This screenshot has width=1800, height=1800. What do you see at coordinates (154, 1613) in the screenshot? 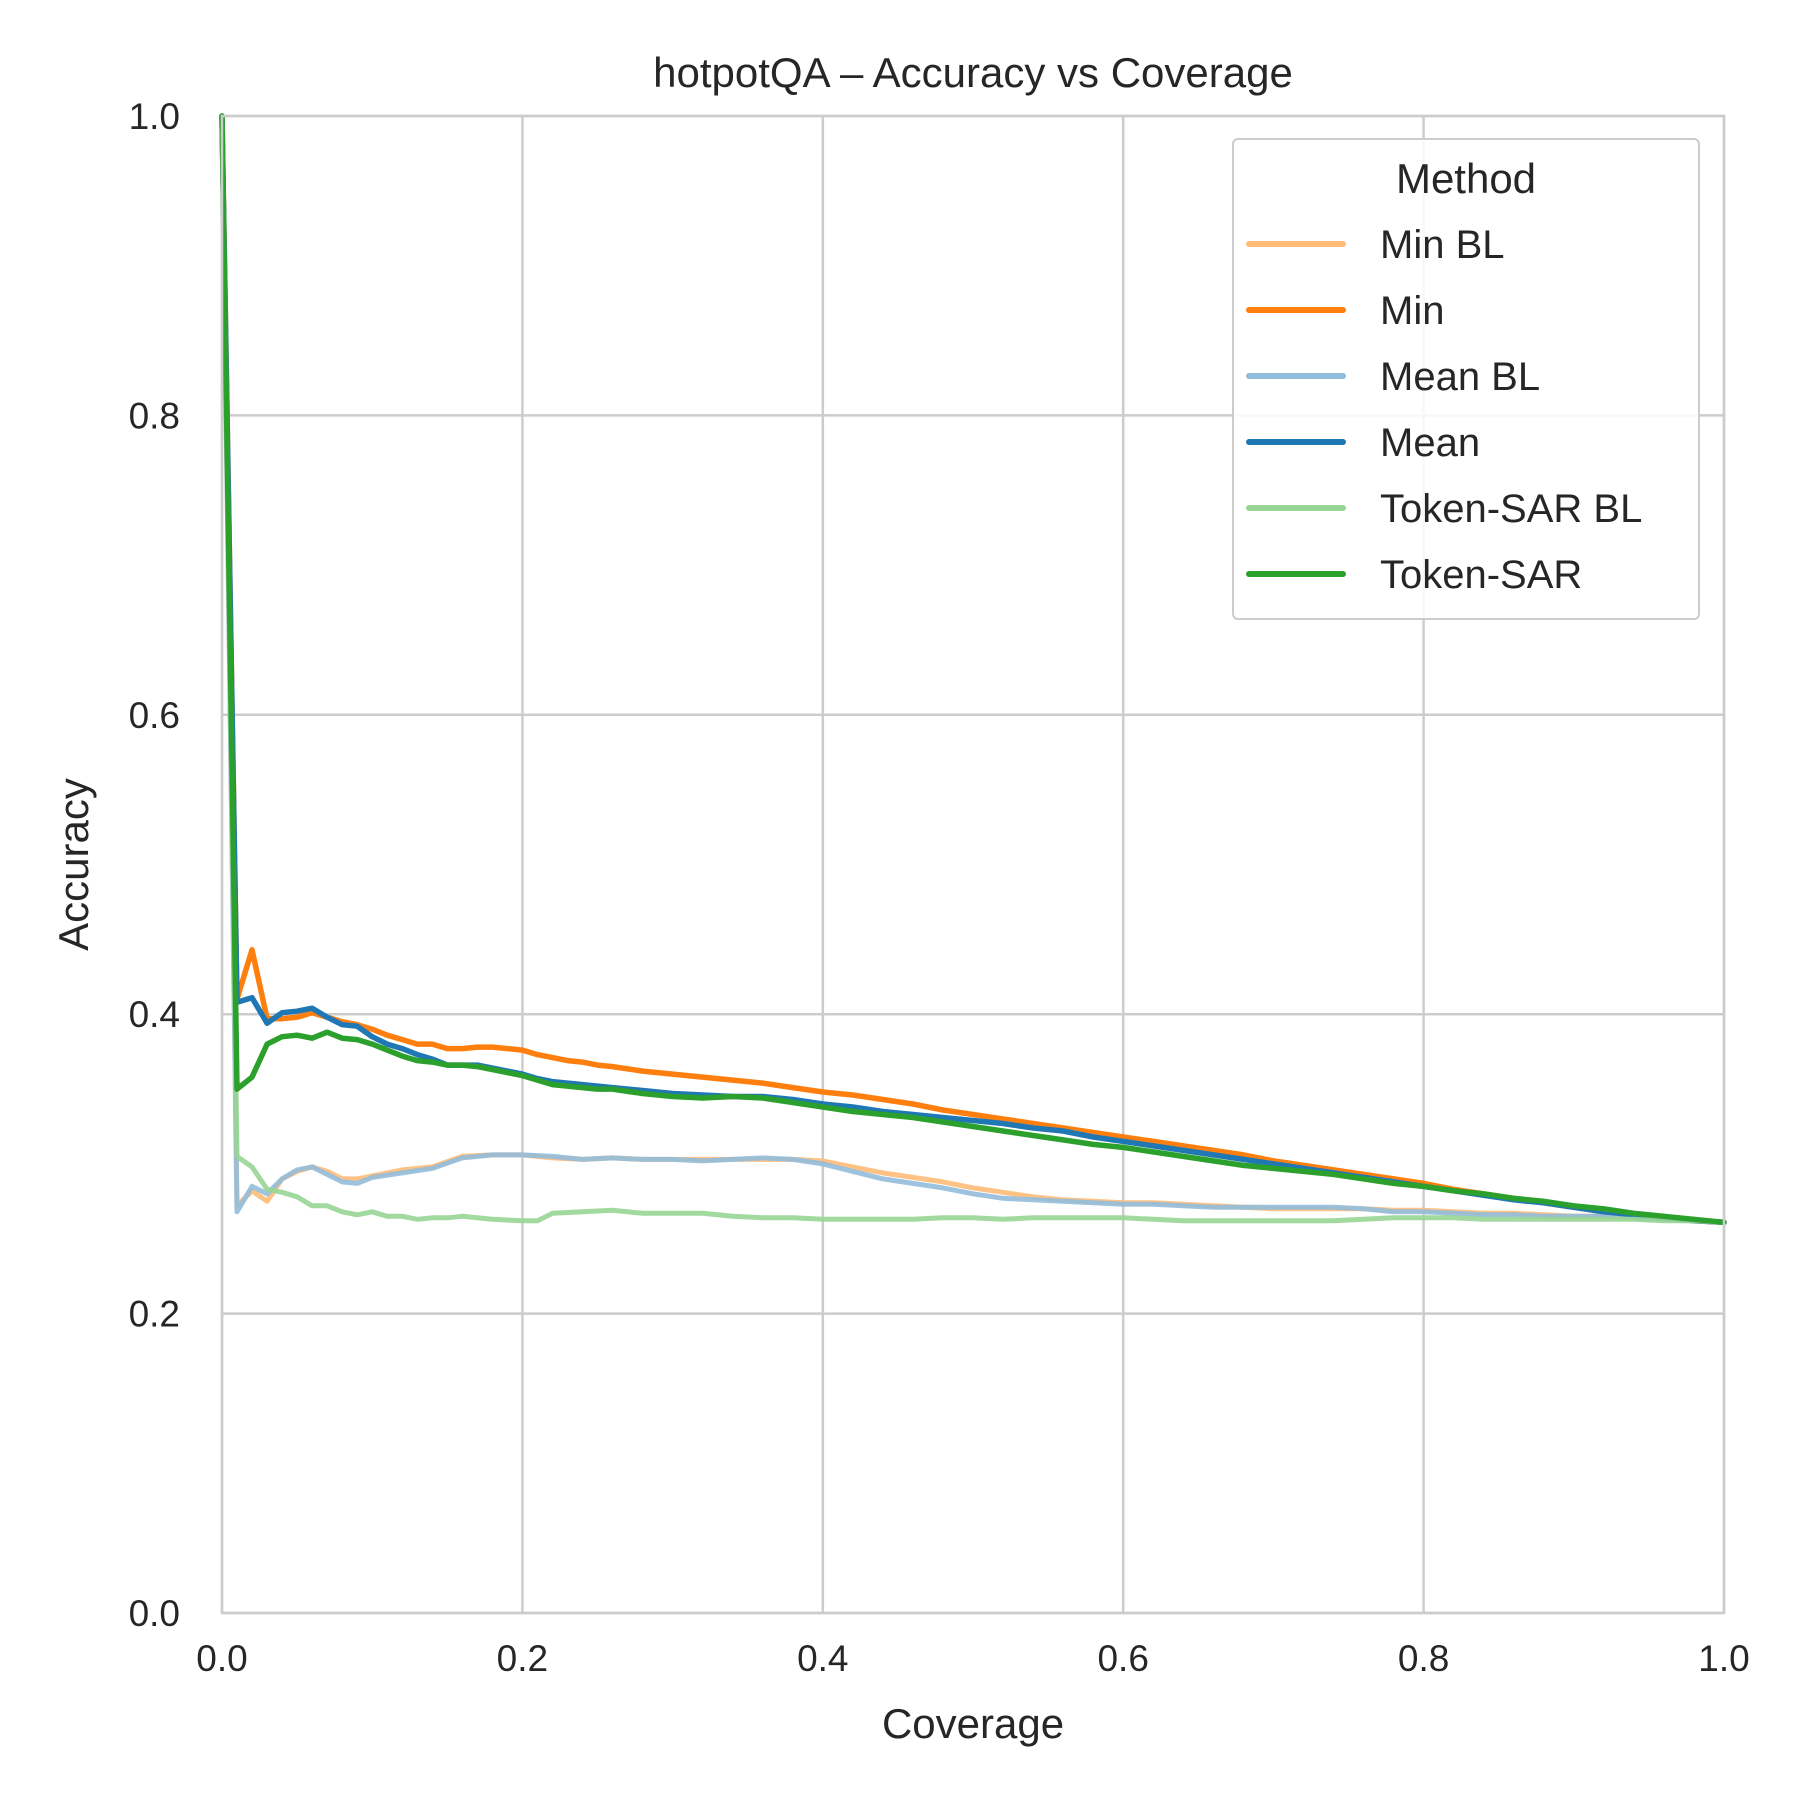
I see `y-tick-label: 0.0` at bounding box center [154, 1613].